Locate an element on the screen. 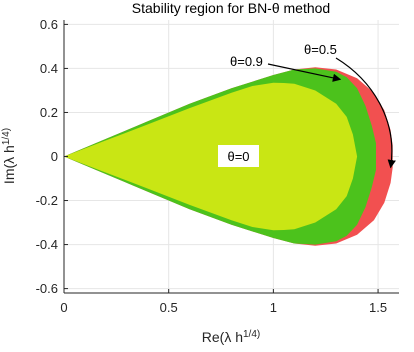 This screenshot has width=414, height=352. y-tick-label: -0.4 is located at coordinates (47, 244).